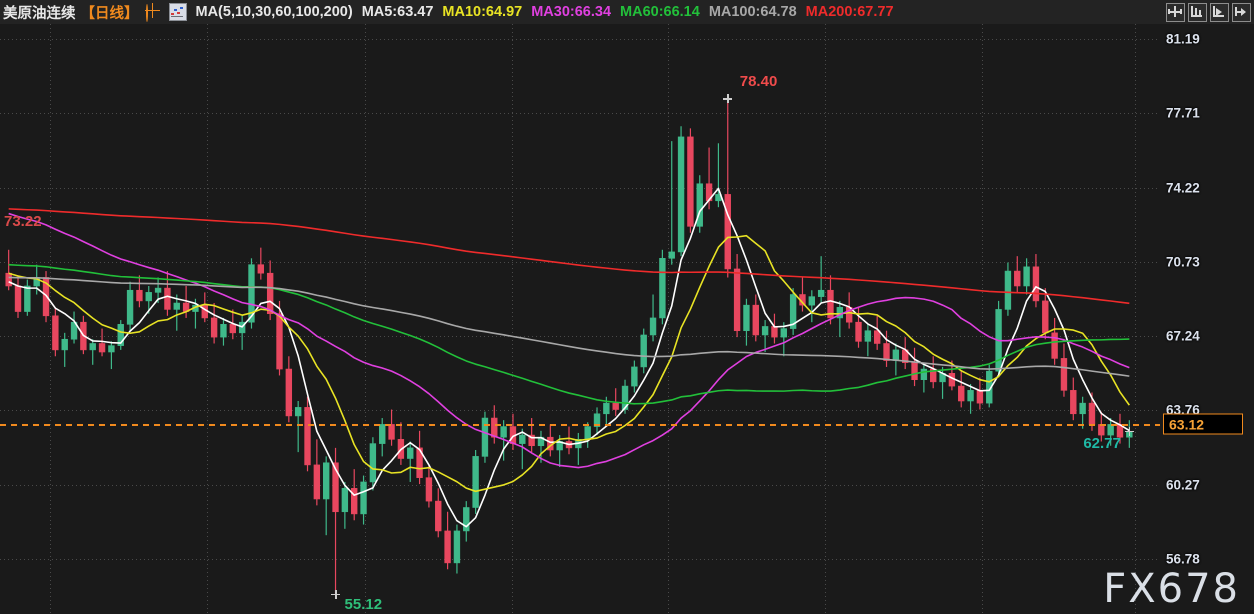  Describe the element at coordinates (1203, 424) in the screenshot. I see `last-price-badge: 63.12` at that location.